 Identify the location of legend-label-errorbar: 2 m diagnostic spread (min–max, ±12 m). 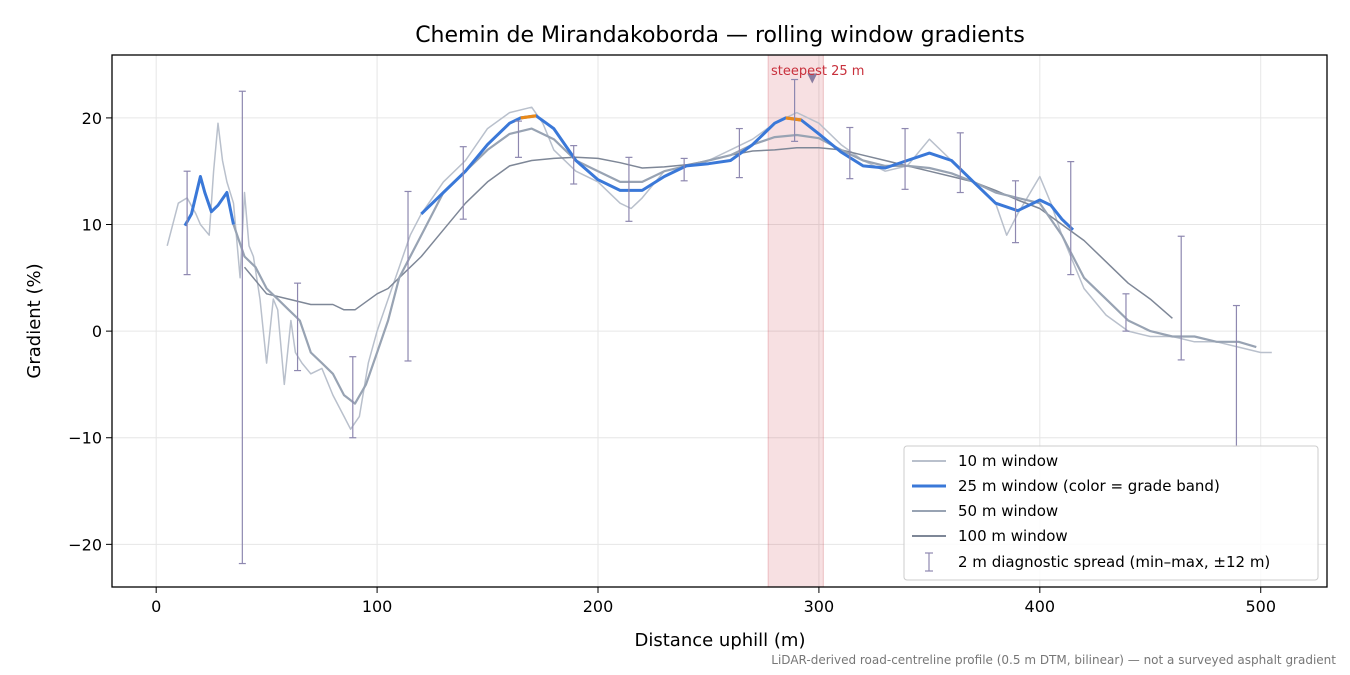
(1114, 562).